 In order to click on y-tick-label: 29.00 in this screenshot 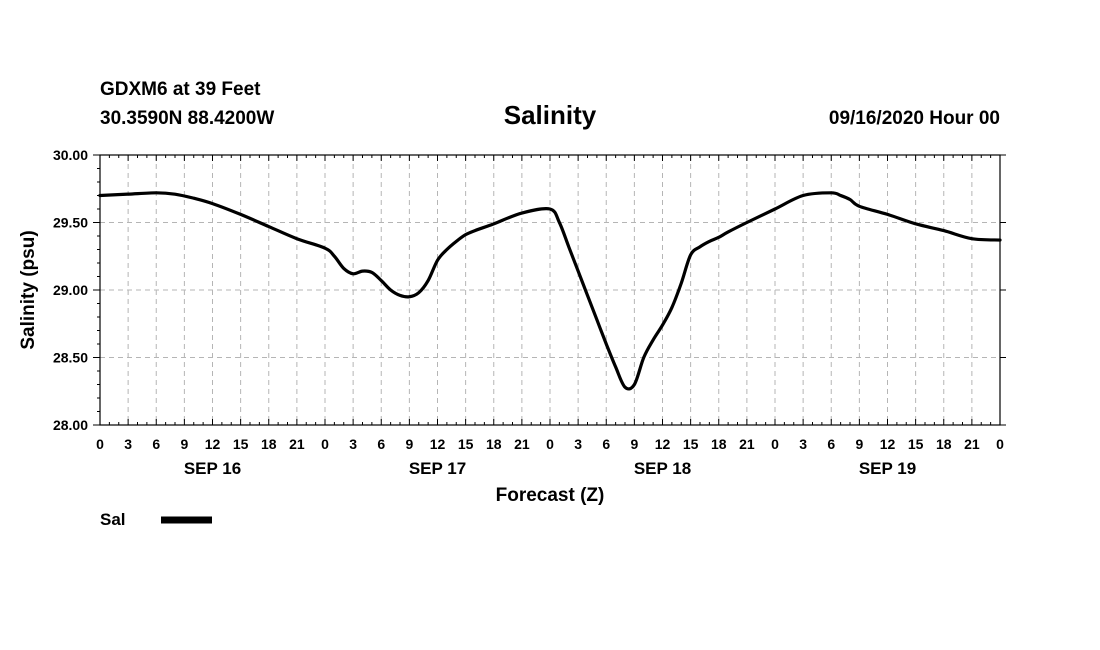, I will do `click(70, 290)`.